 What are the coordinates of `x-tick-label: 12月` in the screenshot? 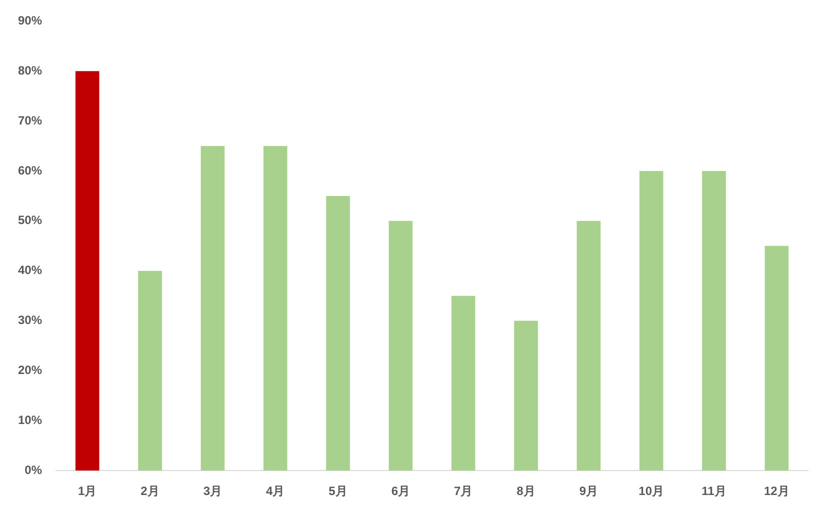 It's located at (777, 491).